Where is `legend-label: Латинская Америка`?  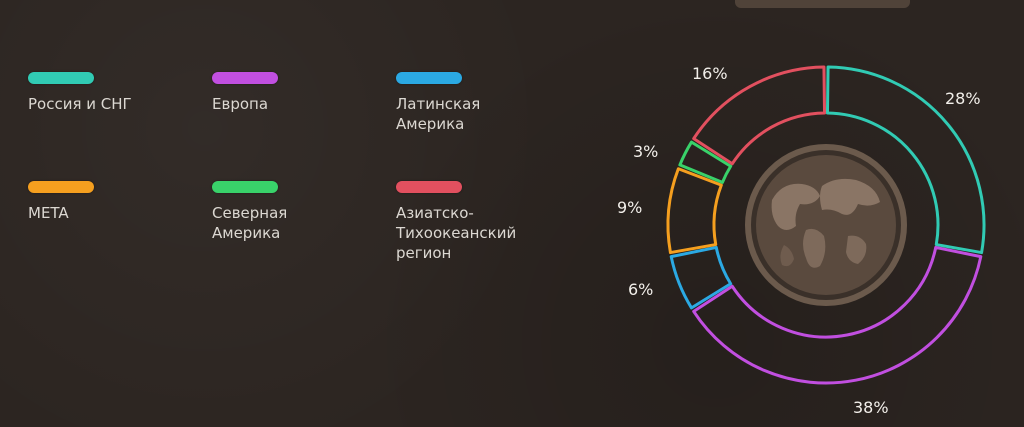 legend-label: Латинская Америка is located at coordinates (438, 114).